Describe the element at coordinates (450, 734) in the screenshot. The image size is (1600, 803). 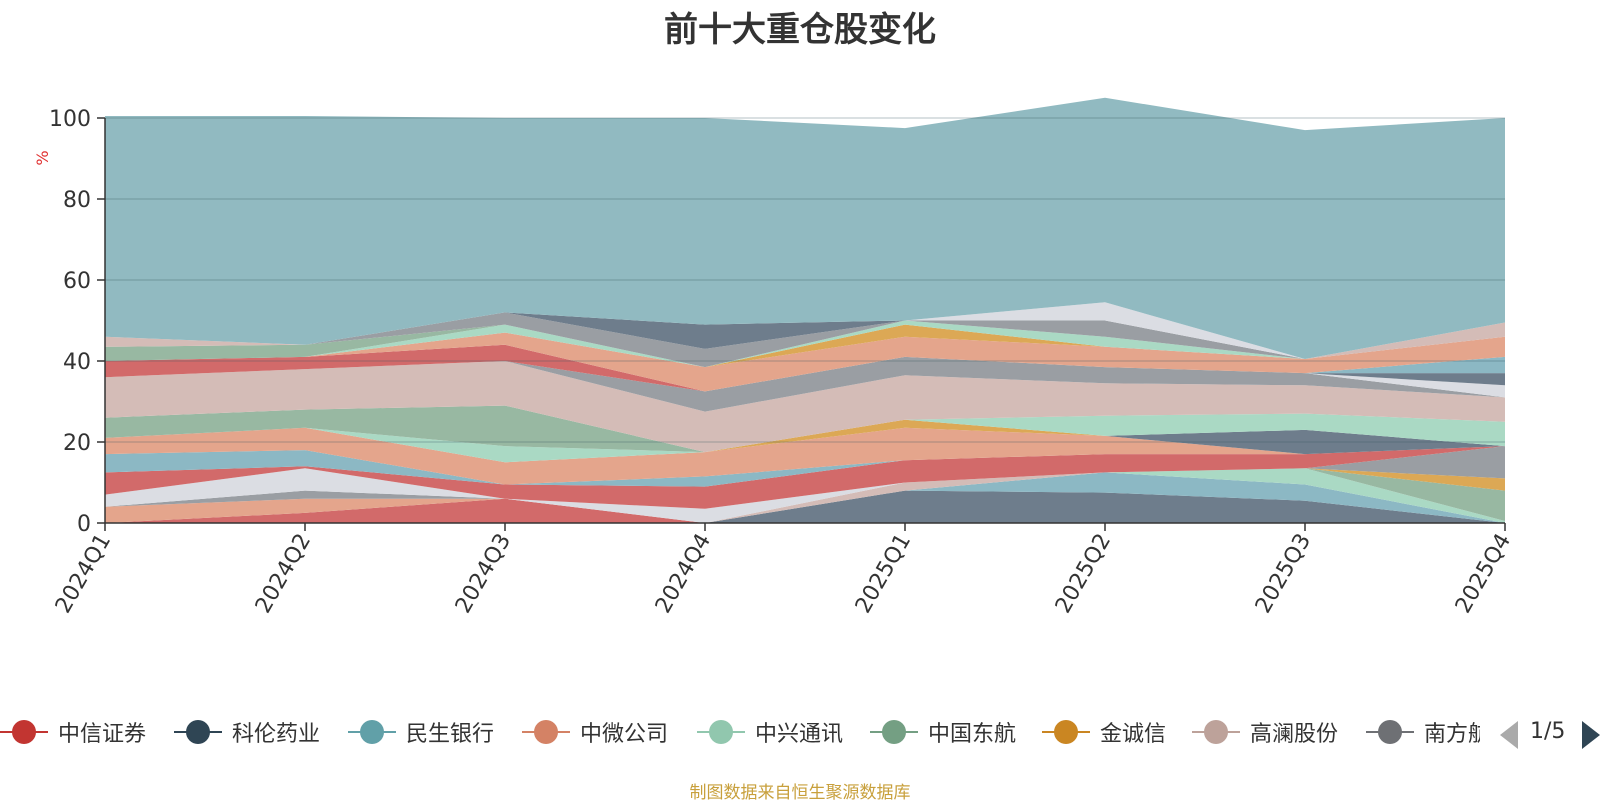
I see `legend-item-label: 民生银行` at that location.